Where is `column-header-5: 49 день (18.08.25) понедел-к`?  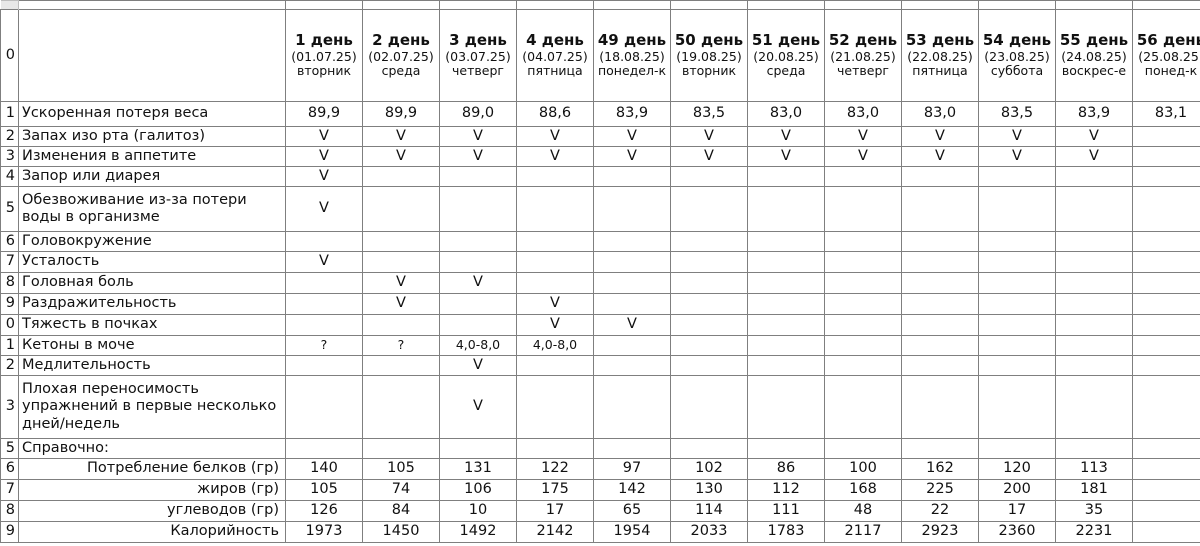 column-header-5: 49 день (18.08.25) понедел-к is located at coordinates (632, 55).